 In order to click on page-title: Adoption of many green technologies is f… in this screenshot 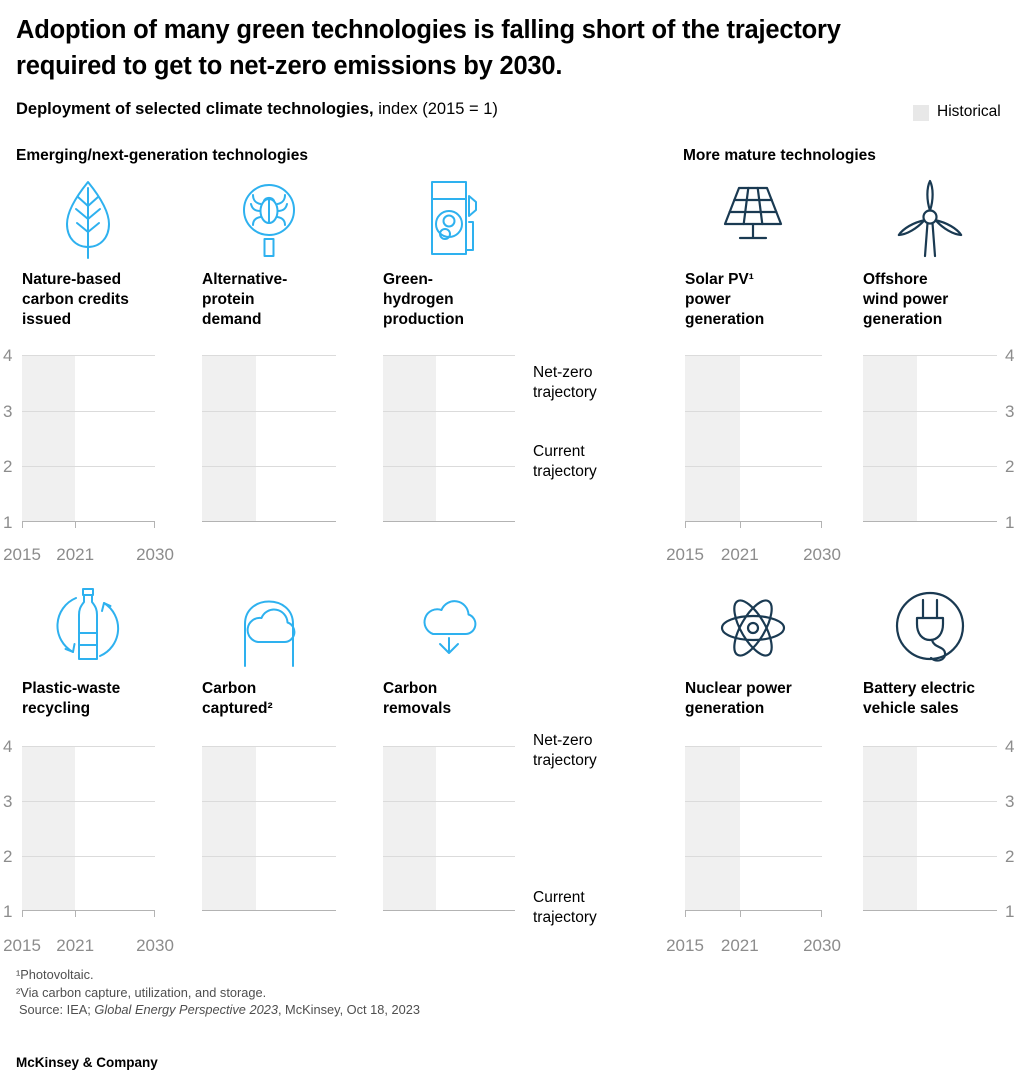, I will do `click(428, 48)`.